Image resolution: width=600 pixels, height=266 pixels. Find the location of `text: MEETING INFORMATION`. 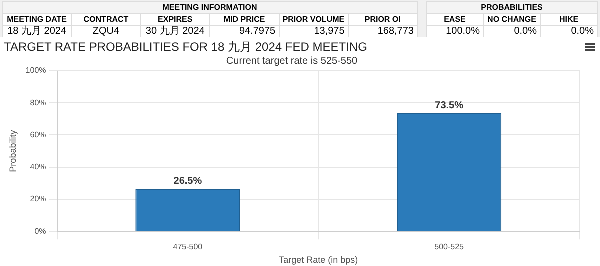

text: MEETING INFORMATION is located at coordinates (210, 8).